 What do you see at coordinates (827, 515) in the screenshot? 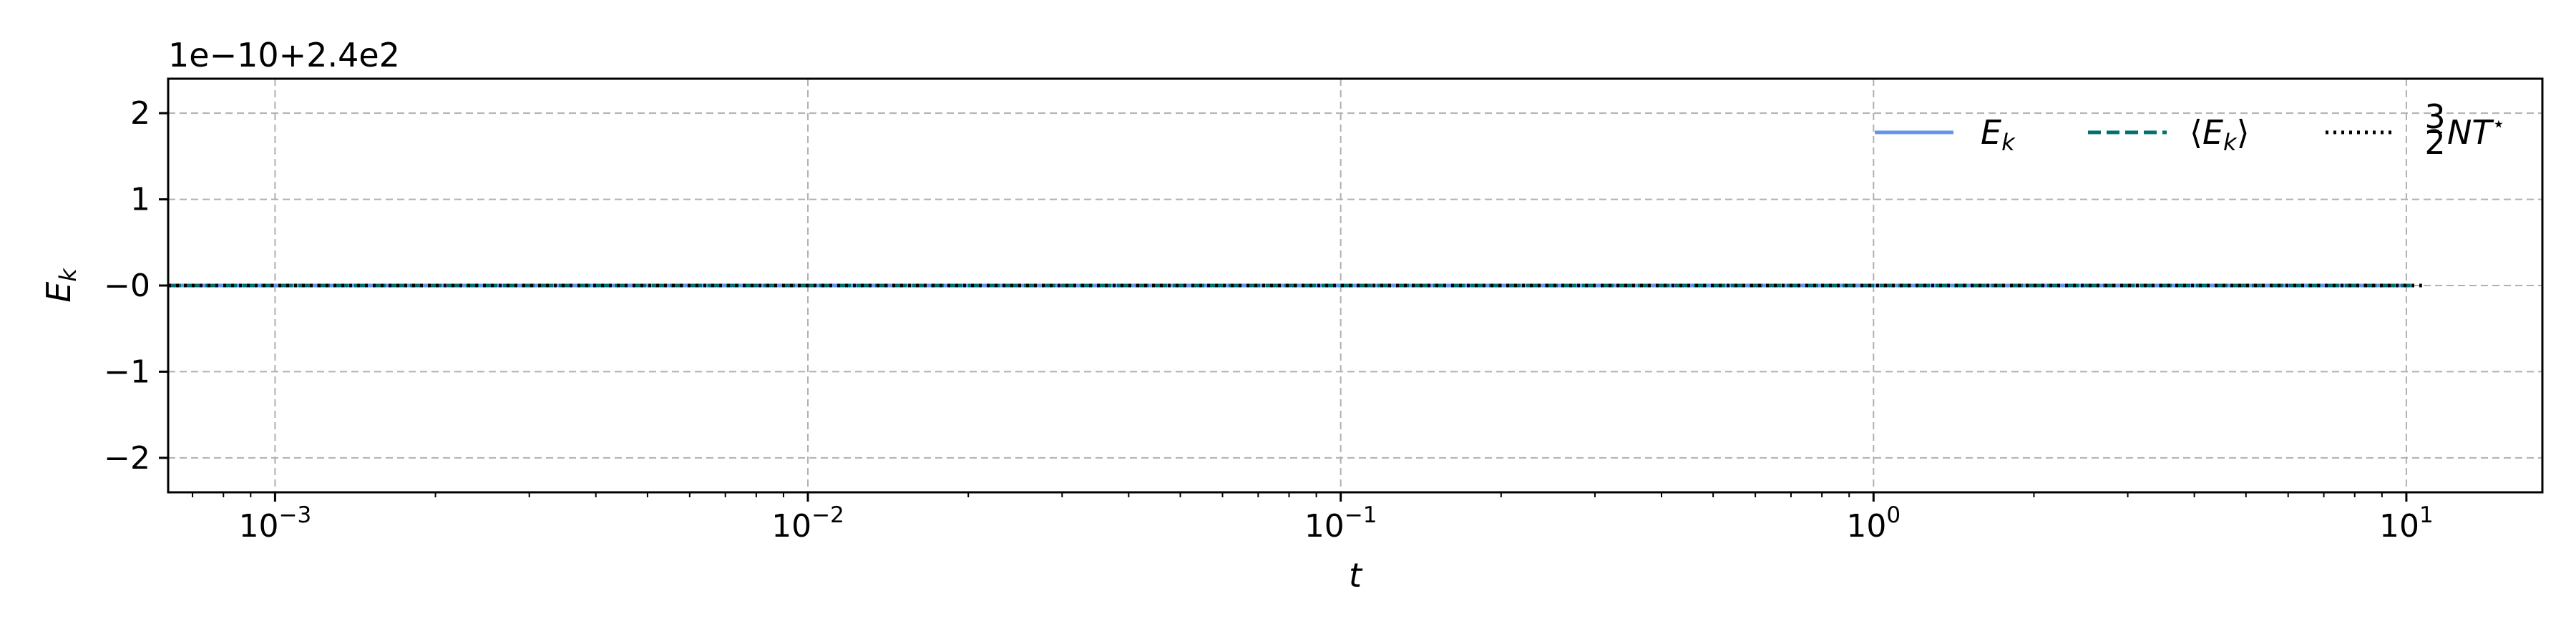
I see `x-tick-label-exponent: −2` at bounding box center [827, 515].